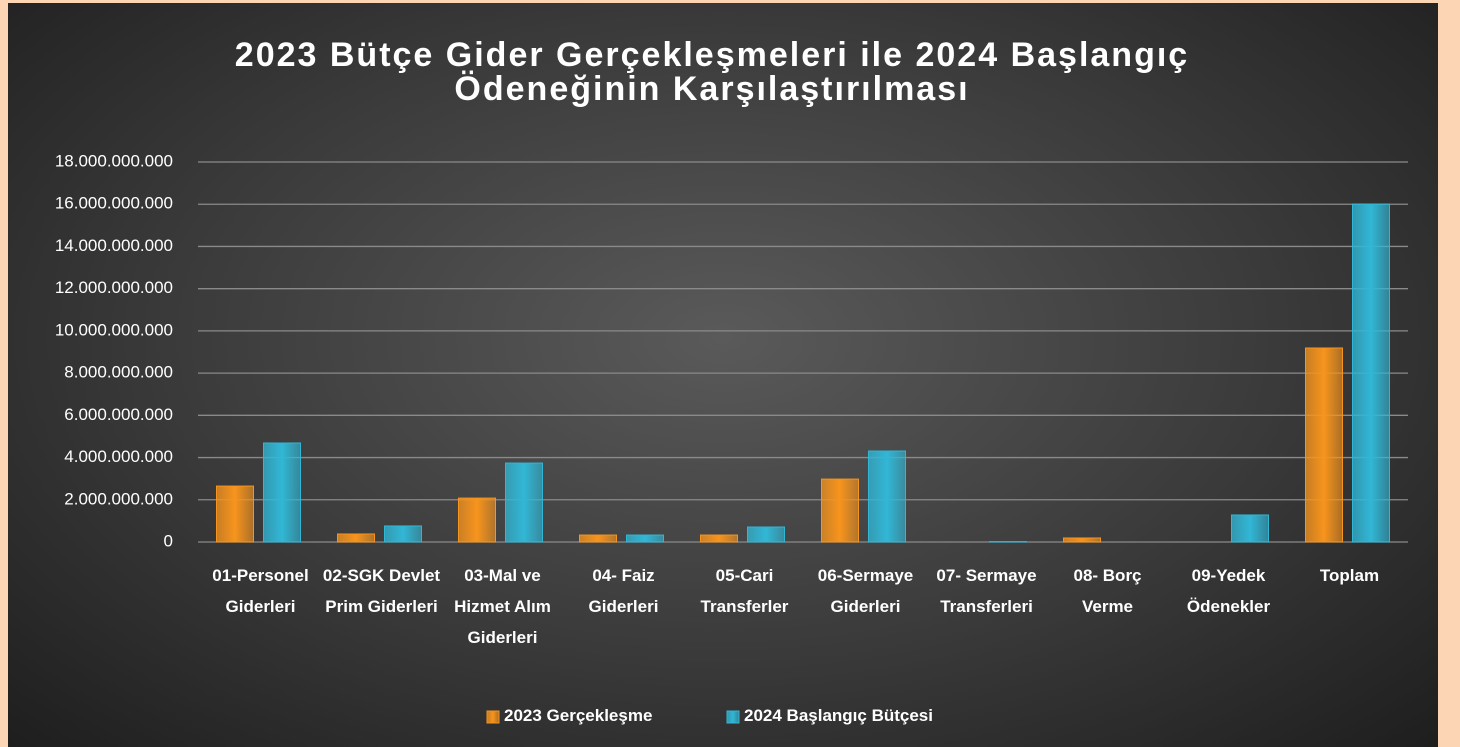  I want to click on y-tick-label: 2.000.000.000, so click(118, 498).